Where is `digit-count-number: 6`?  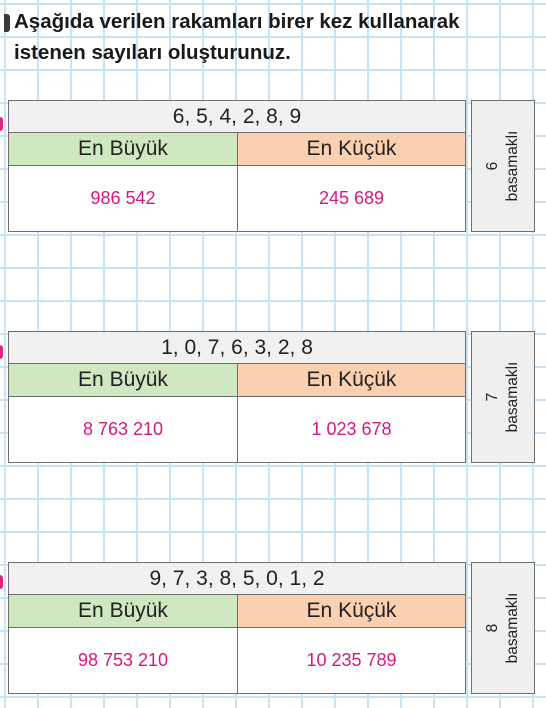
digit-count-number: 6 is located at coordinates (492, 166).